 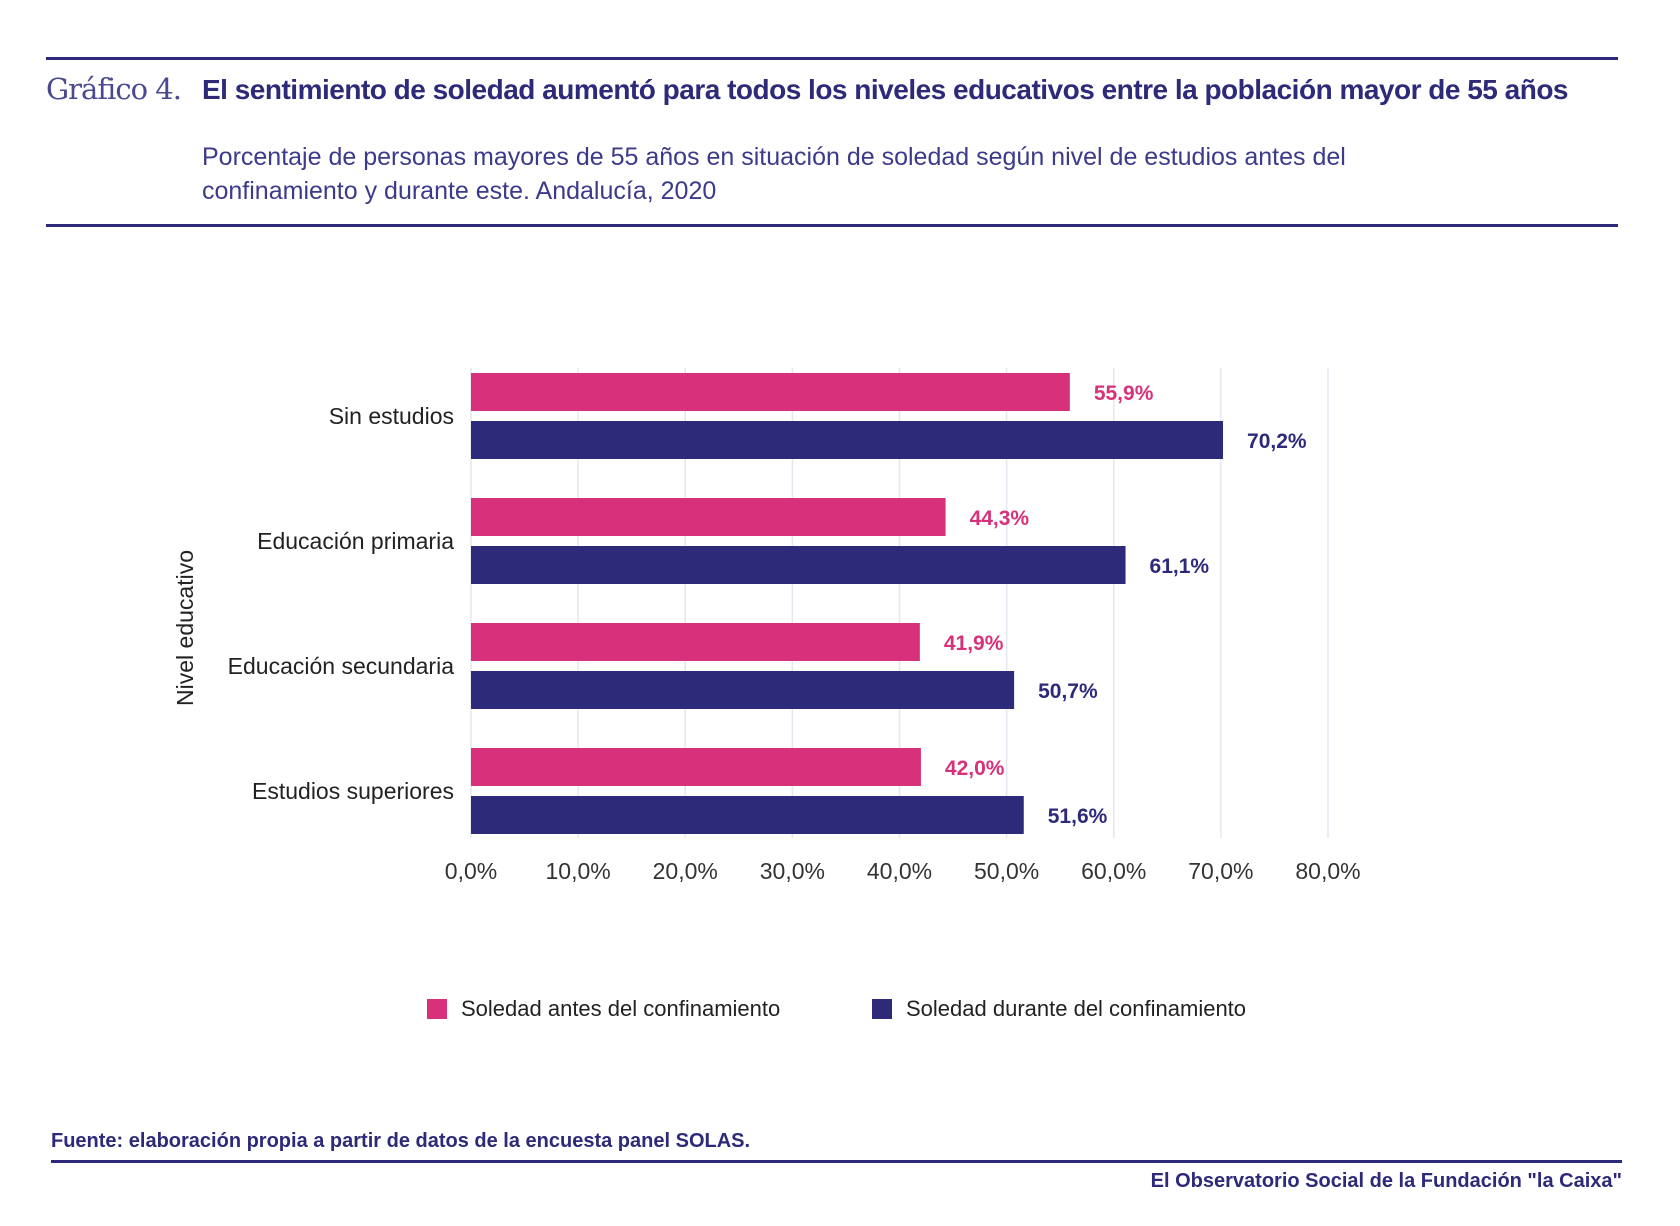 What do you see at coordinates (391, 416) in the screenshot?
I see `category-label: Sin estudios` at bounding box center [391, 416].